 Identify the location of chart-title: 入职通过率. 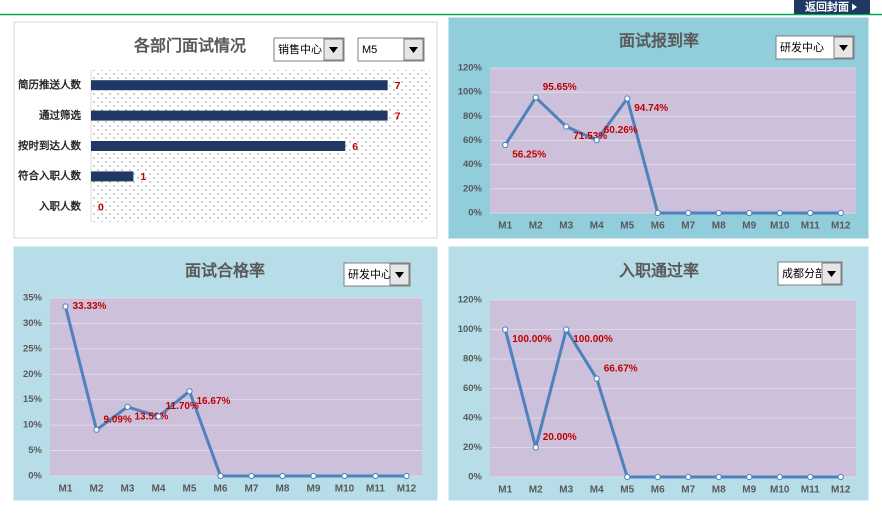
(659, 270).